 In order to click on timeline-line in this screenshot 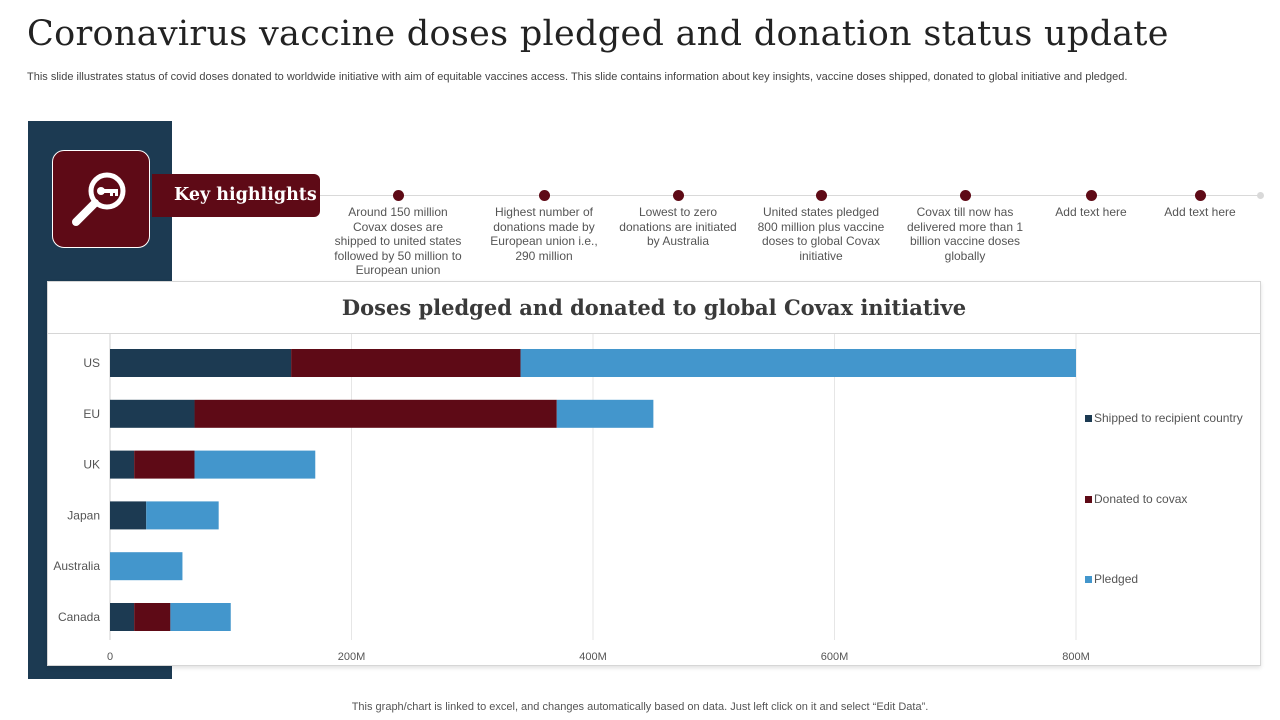, I will do `click(791, 195)`.